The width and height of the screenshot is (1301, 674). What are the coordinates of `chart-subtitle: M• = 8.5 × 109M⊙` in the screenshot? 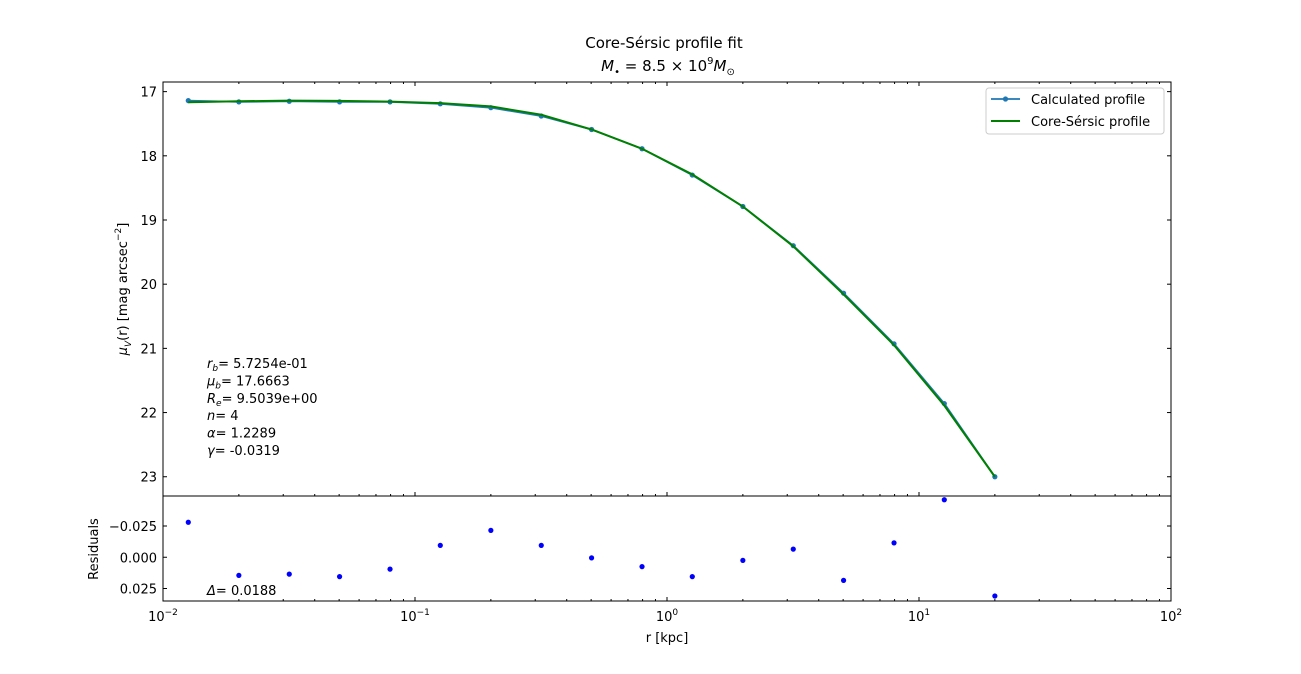 It's located at (668, 67).